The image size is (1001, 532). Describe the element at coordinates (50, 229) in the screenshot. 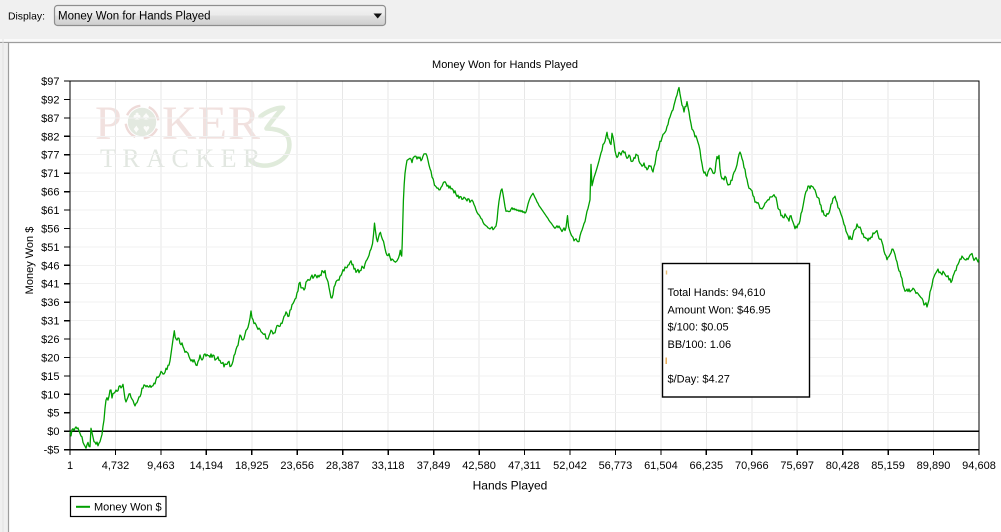

I see `svg-text: $56` at that location.